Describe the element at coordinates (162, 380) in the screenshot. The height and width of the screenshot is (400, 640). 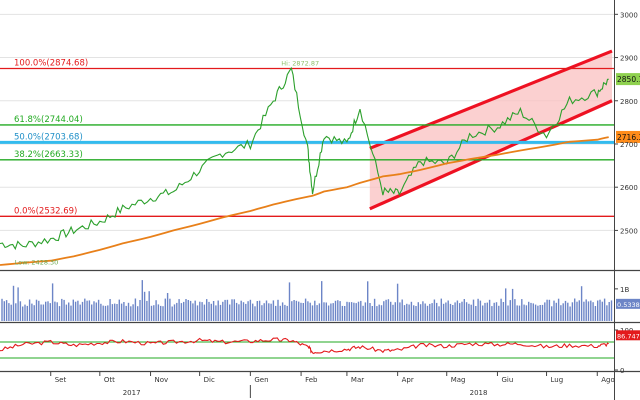
I see `x-month-label: Nov` at that location.